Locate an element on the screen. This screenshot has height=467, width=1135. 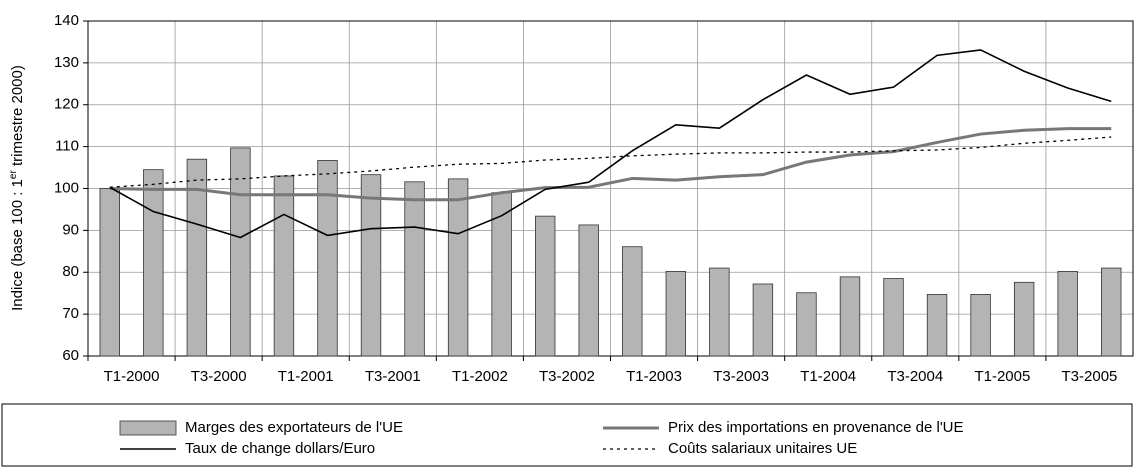
x-tick-label: T3-2000 is located at coordinates (219, 376).